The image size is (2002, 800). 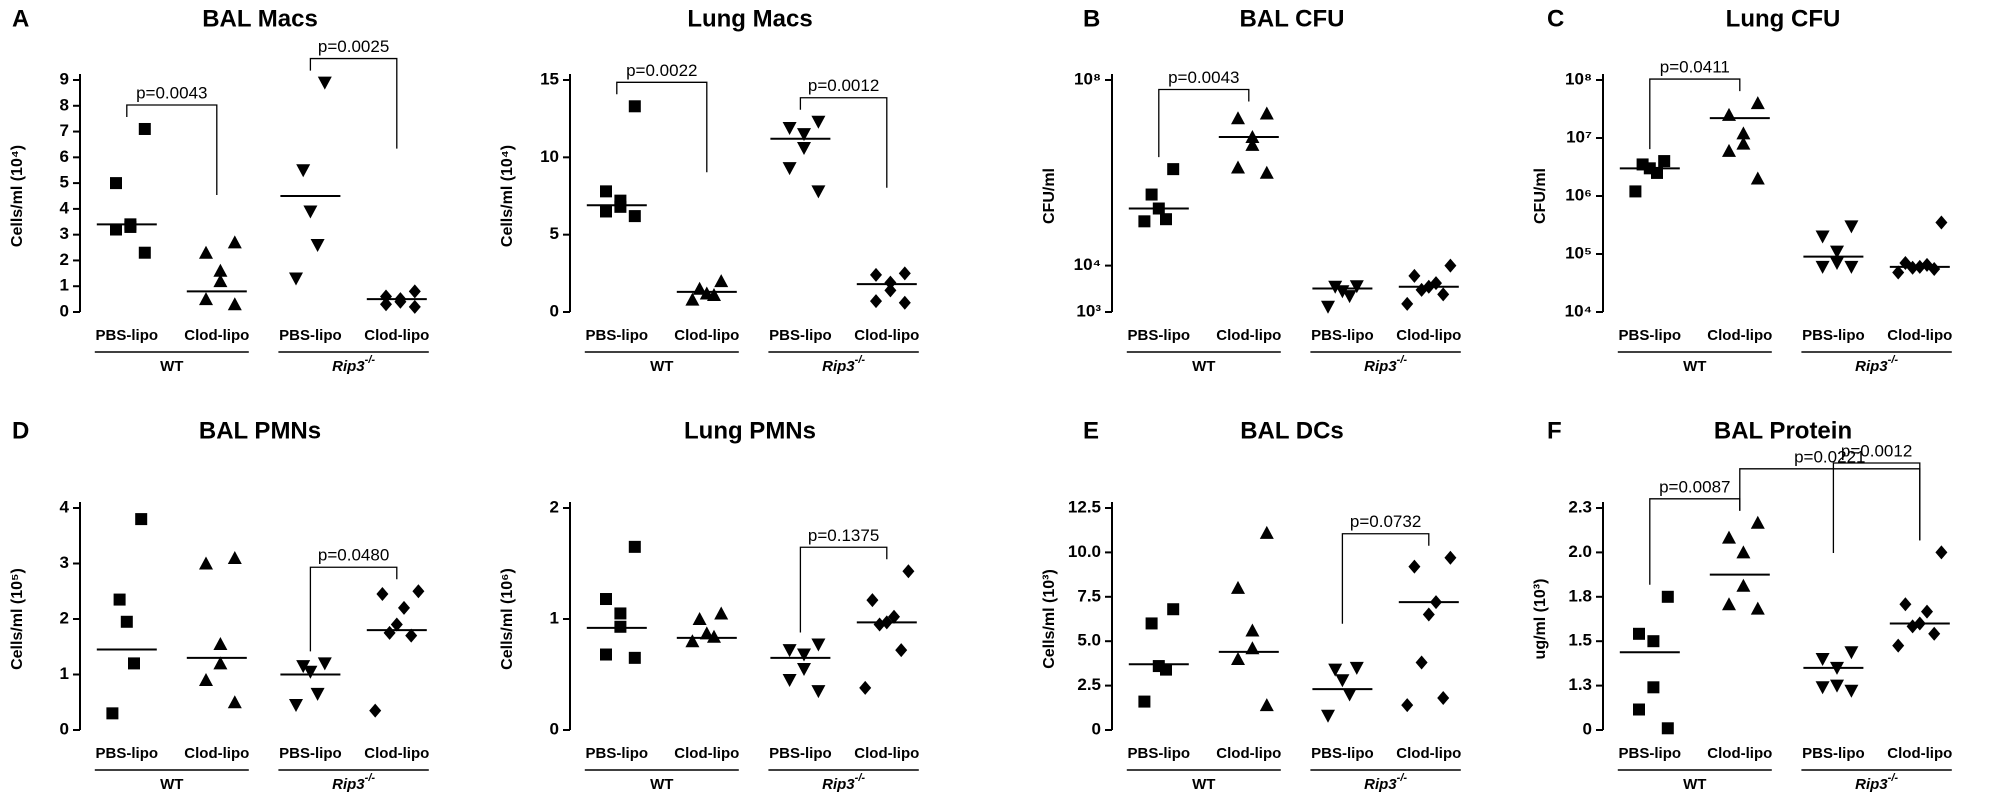 What do you see at coordinates (554, 728) in the screenshot?
I see `y-tick-label: 0` at bounding box center [554, 728].